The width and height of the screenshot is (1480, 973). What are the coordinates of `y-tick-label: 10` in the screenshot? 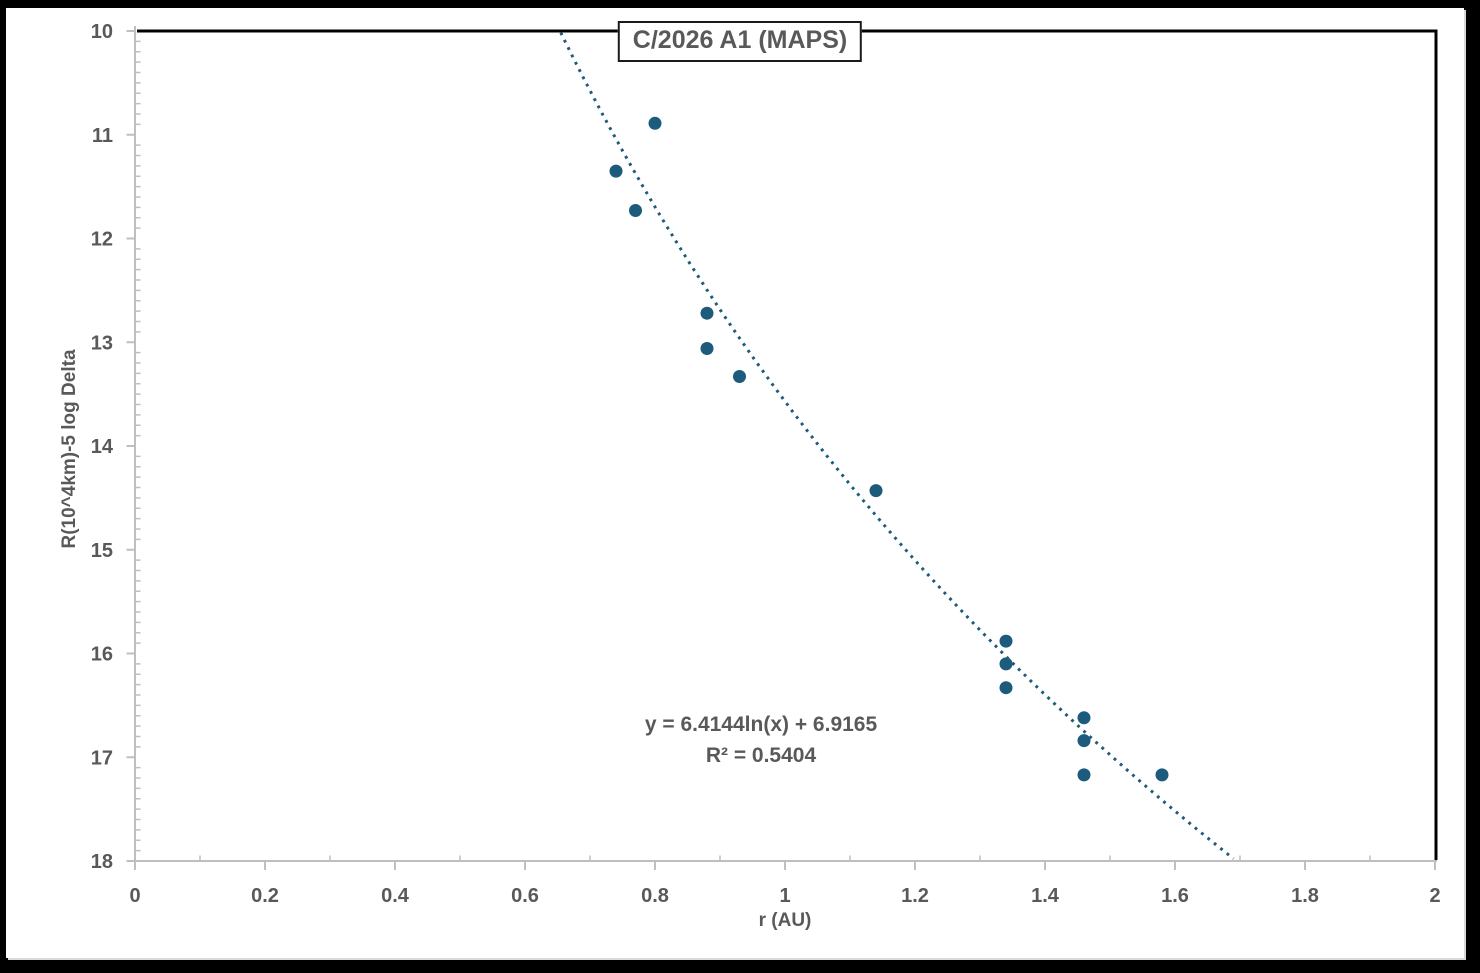 It's located at (102, 32).